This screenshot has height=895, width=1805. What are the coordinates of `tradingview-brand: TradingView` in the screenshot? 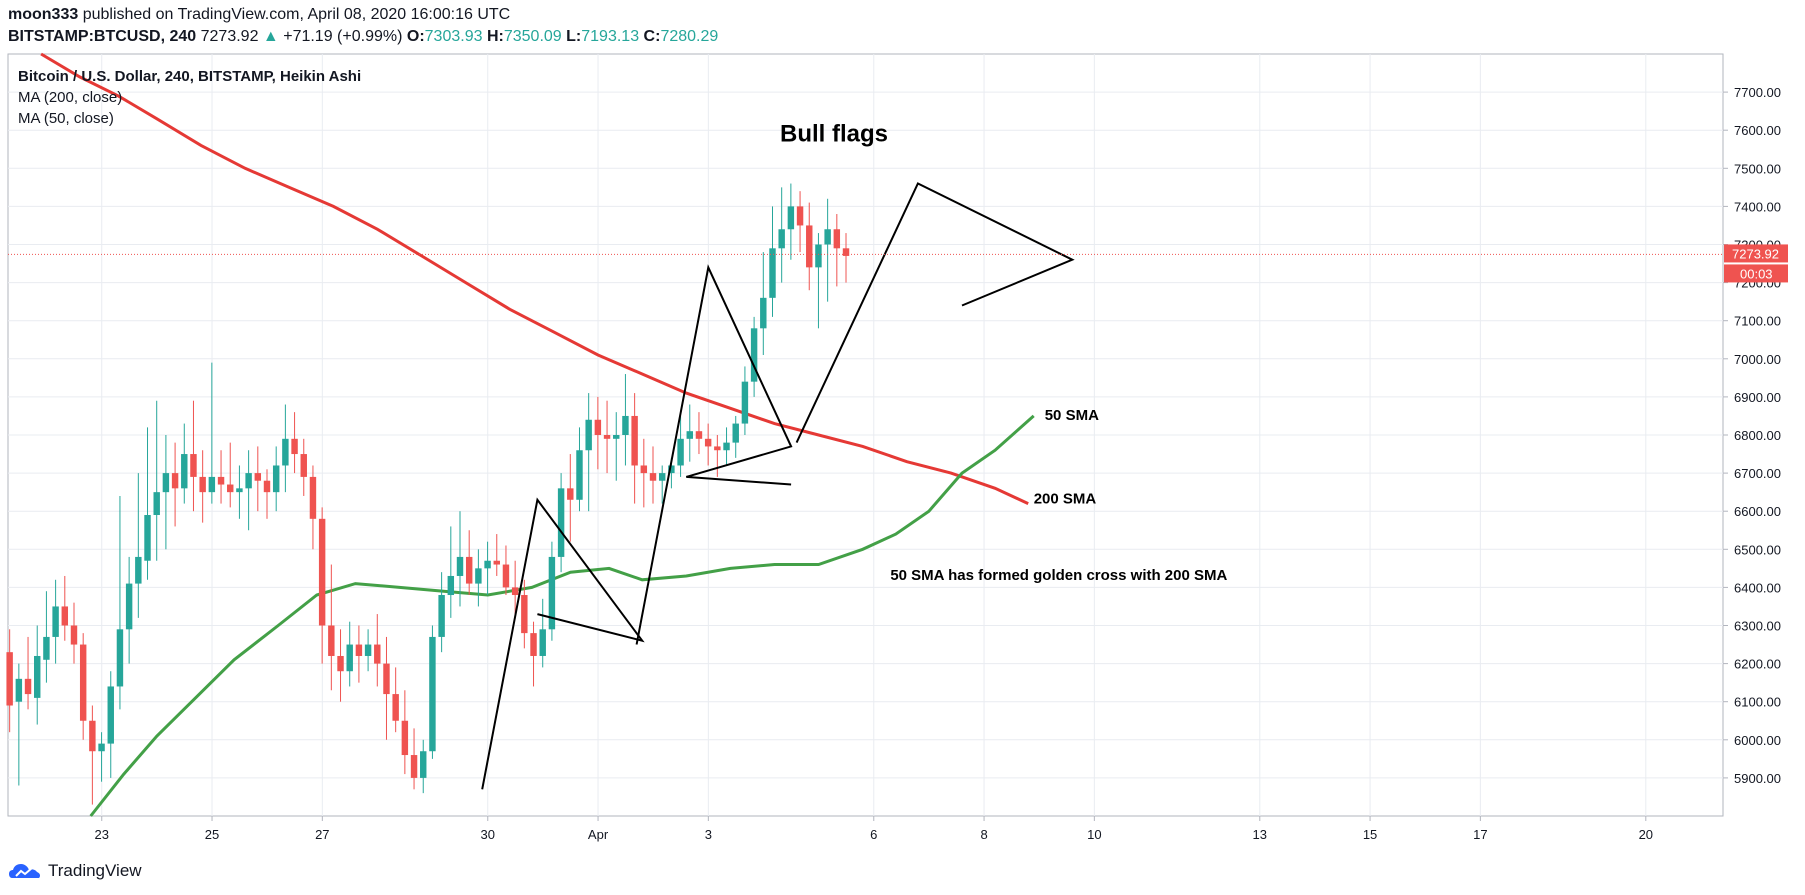 It's located at (95, 870).